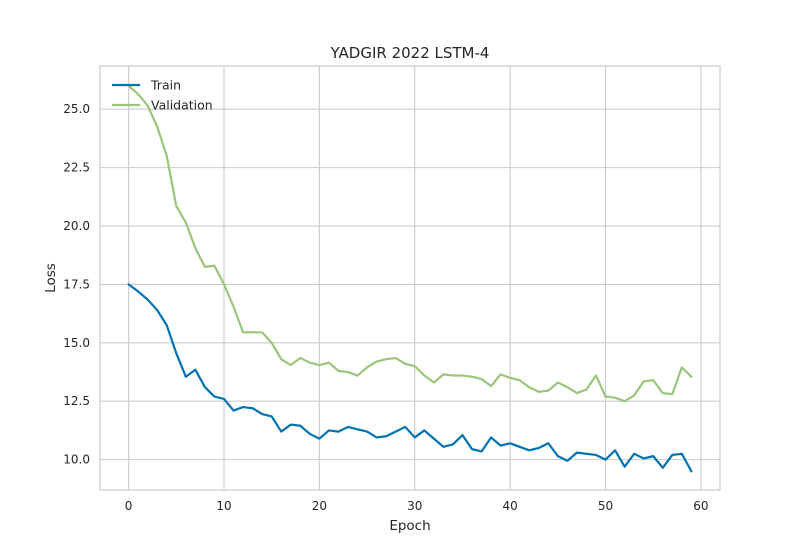 This screenshot has height=550, width=800. I want to click on y-tick-label: 10.0, so click(76, 460).